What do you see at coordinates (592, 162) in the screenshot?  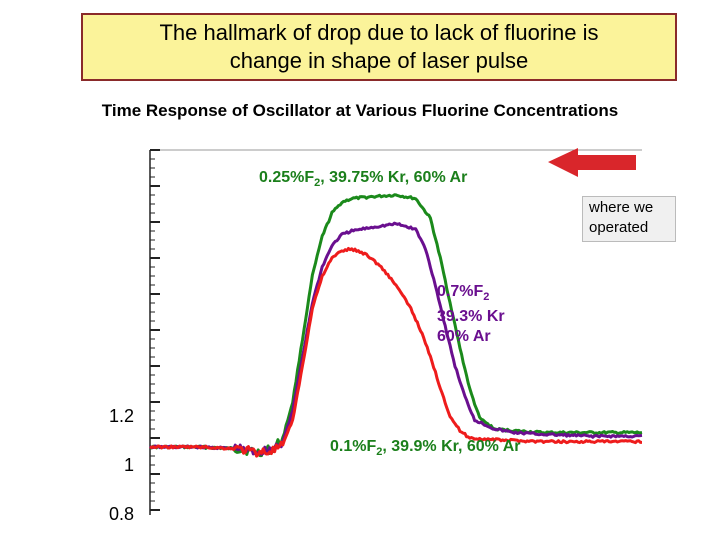 I see `arrow-icon` at bounding box center [592, 162].